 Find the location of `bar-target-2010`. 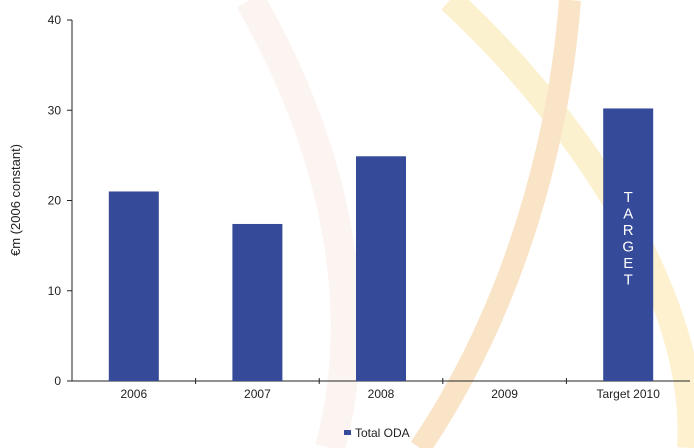

bar-target-2010 is located at coordinates (628, 244).